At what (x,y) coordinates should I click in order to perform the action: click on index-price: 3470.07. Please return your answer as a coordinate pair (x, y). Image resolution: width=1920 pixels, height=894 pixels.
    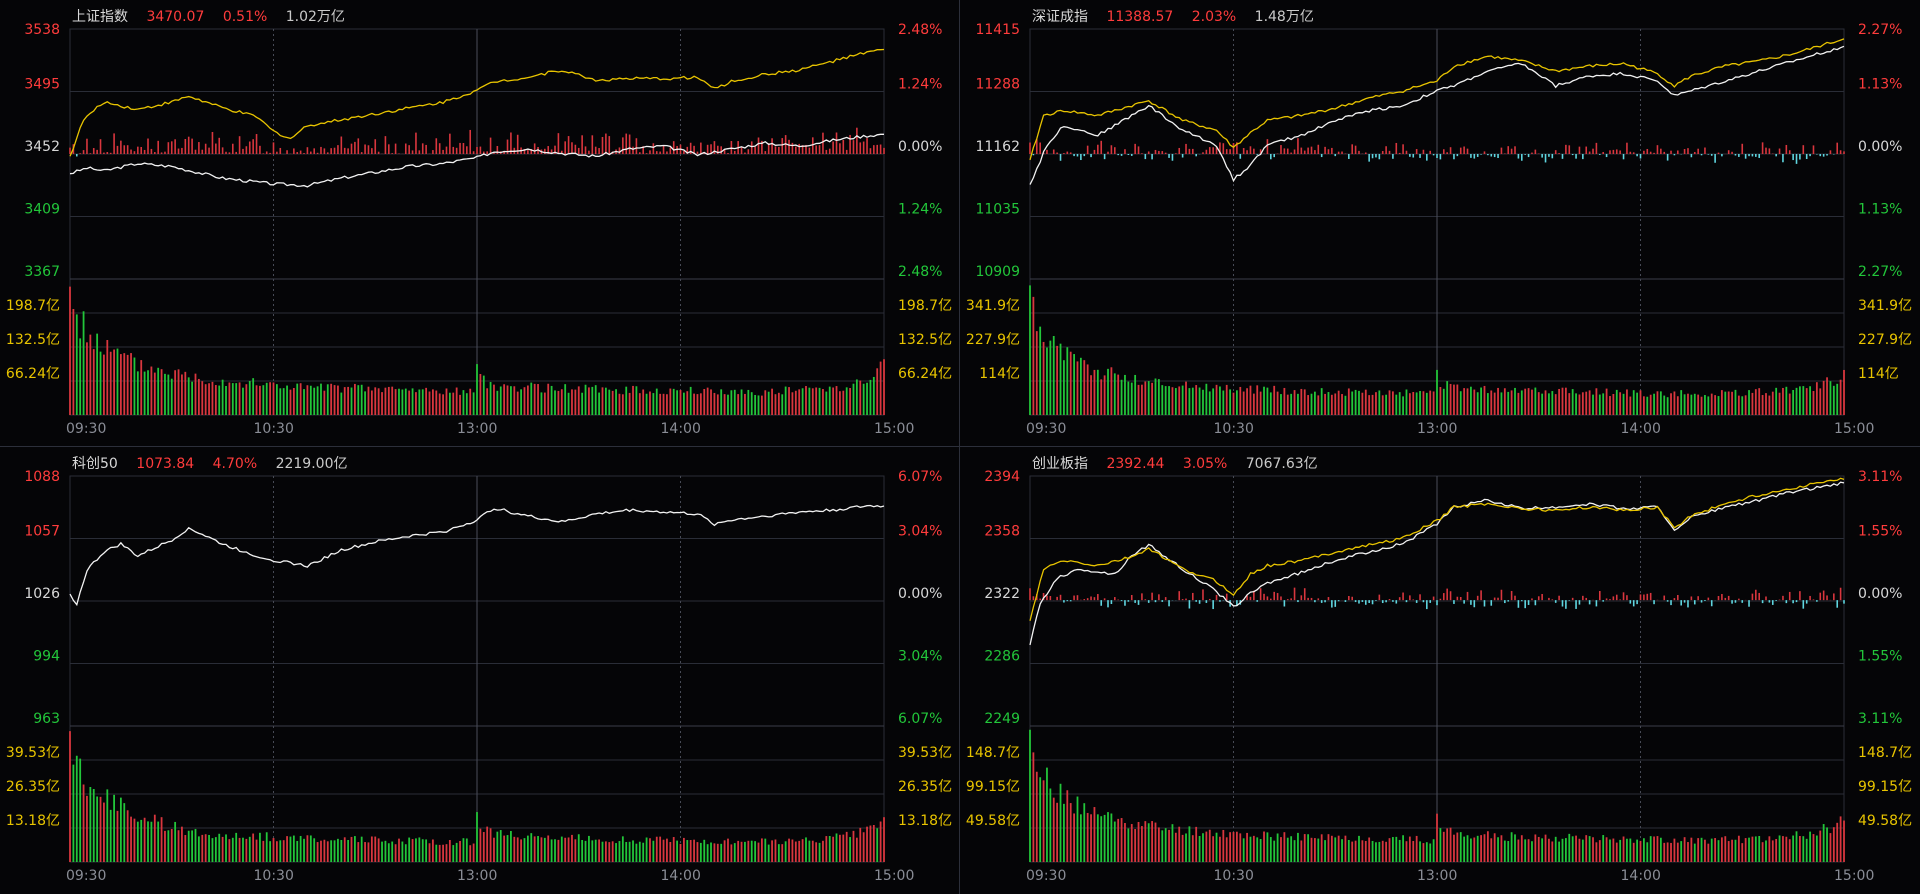
    Looking at the image, I should click on (175, 17).